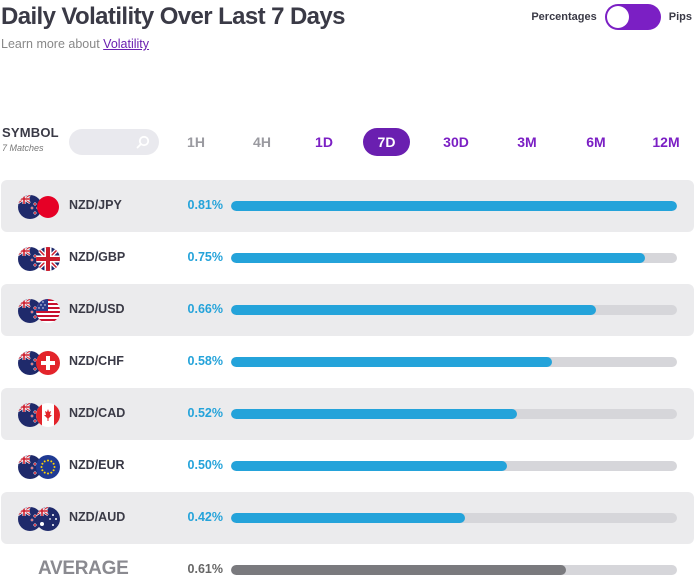 The image size is (696, 588). Describe the element at coordinates (97, 413) in the screenshot. I see `pair-label: NZD/CAD` at that location.